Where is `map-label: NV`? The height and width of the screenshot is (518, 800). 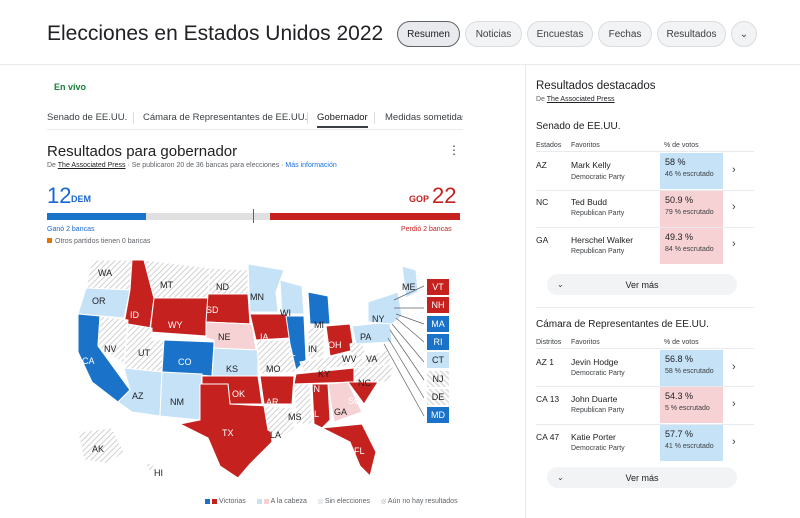 map-label: NV is located at coordinates (110, 349).